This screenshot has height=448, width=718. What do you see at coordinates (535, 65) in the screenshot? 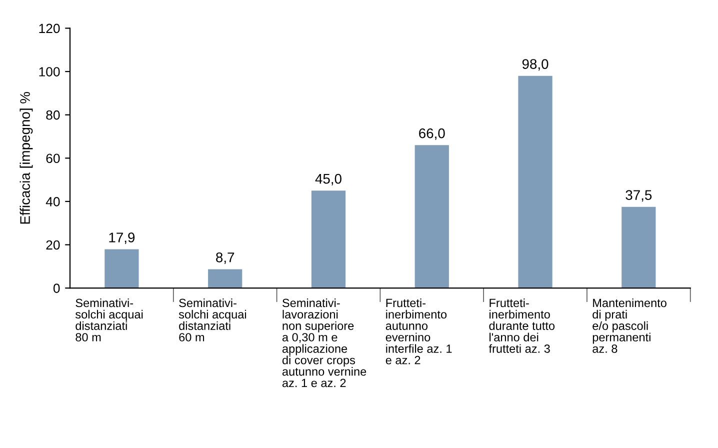
I see `data-label: 98,0` at bounding box center [535, 65].